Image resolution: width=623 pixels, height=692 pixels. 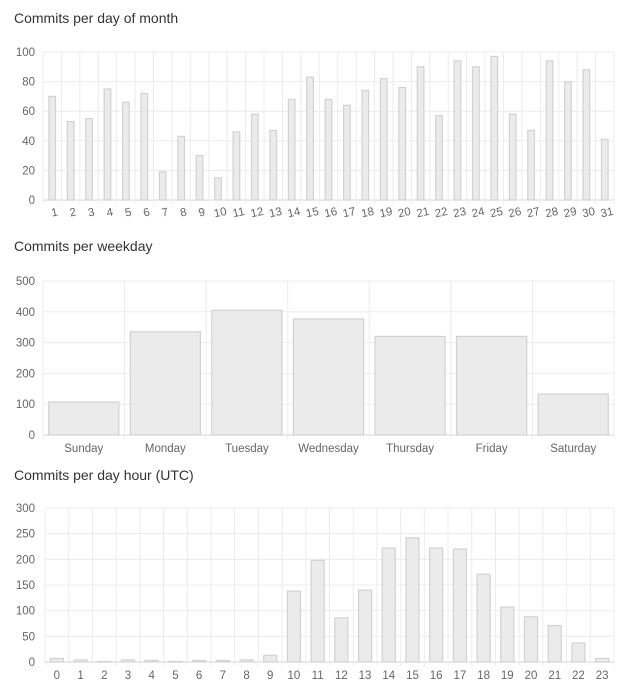 I want to click on x-tick-label: 1, so click(x=80, y=676).